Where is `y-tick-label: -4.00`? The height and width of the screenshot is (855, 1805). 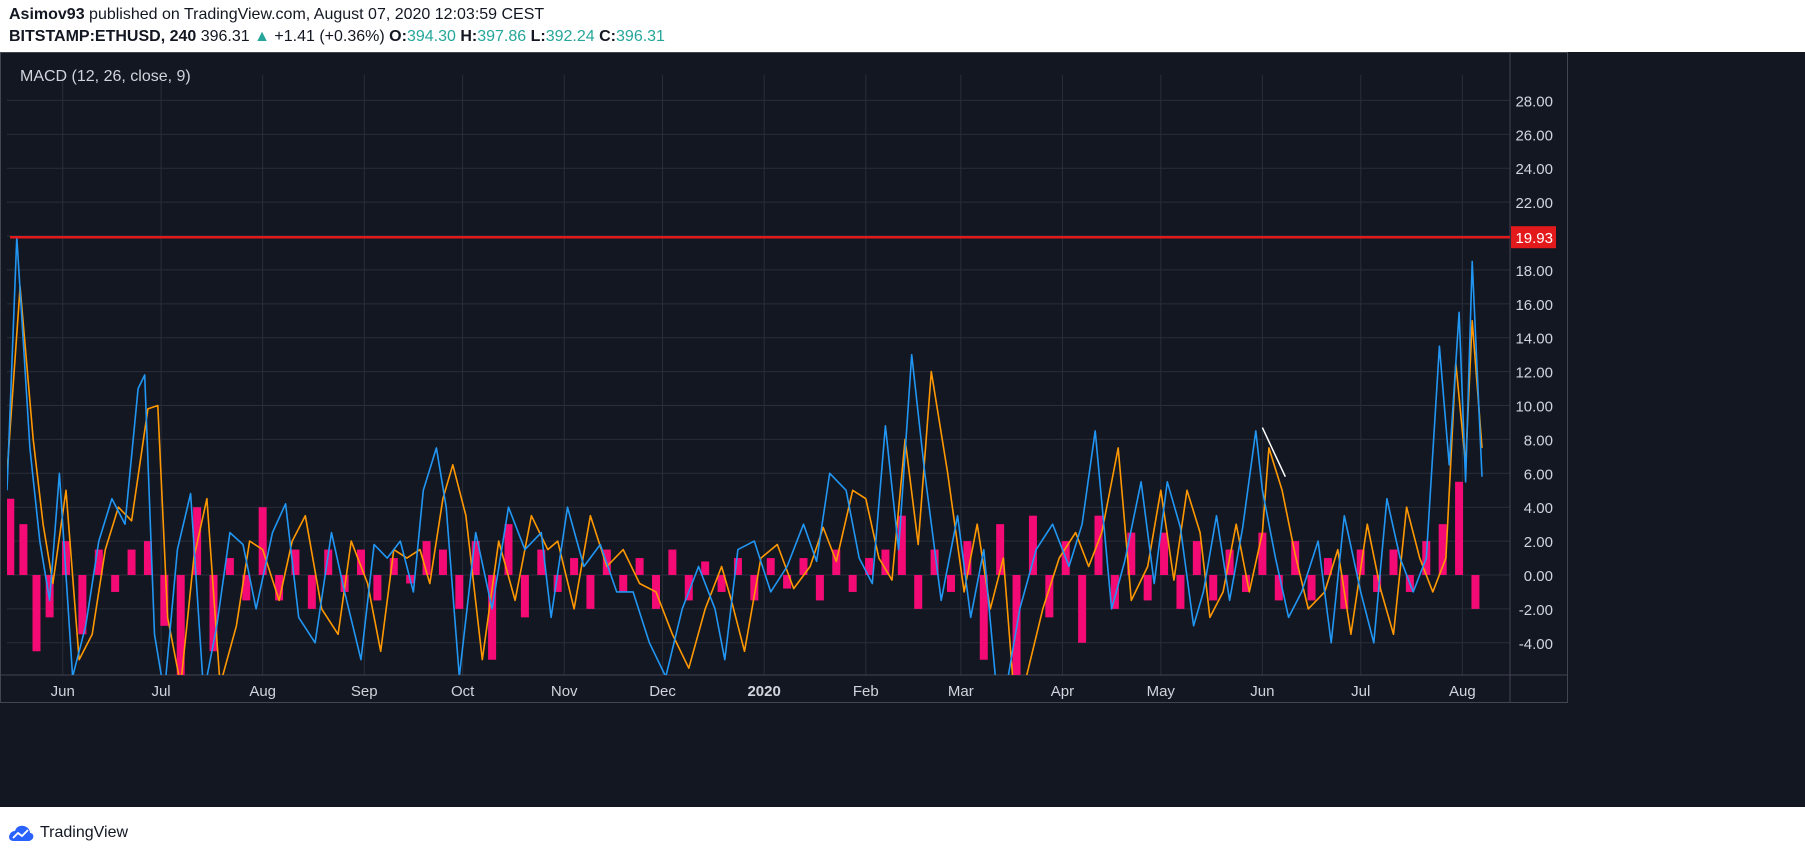 y-tick-label: -4.00 is located at coordinates (1536, 644).